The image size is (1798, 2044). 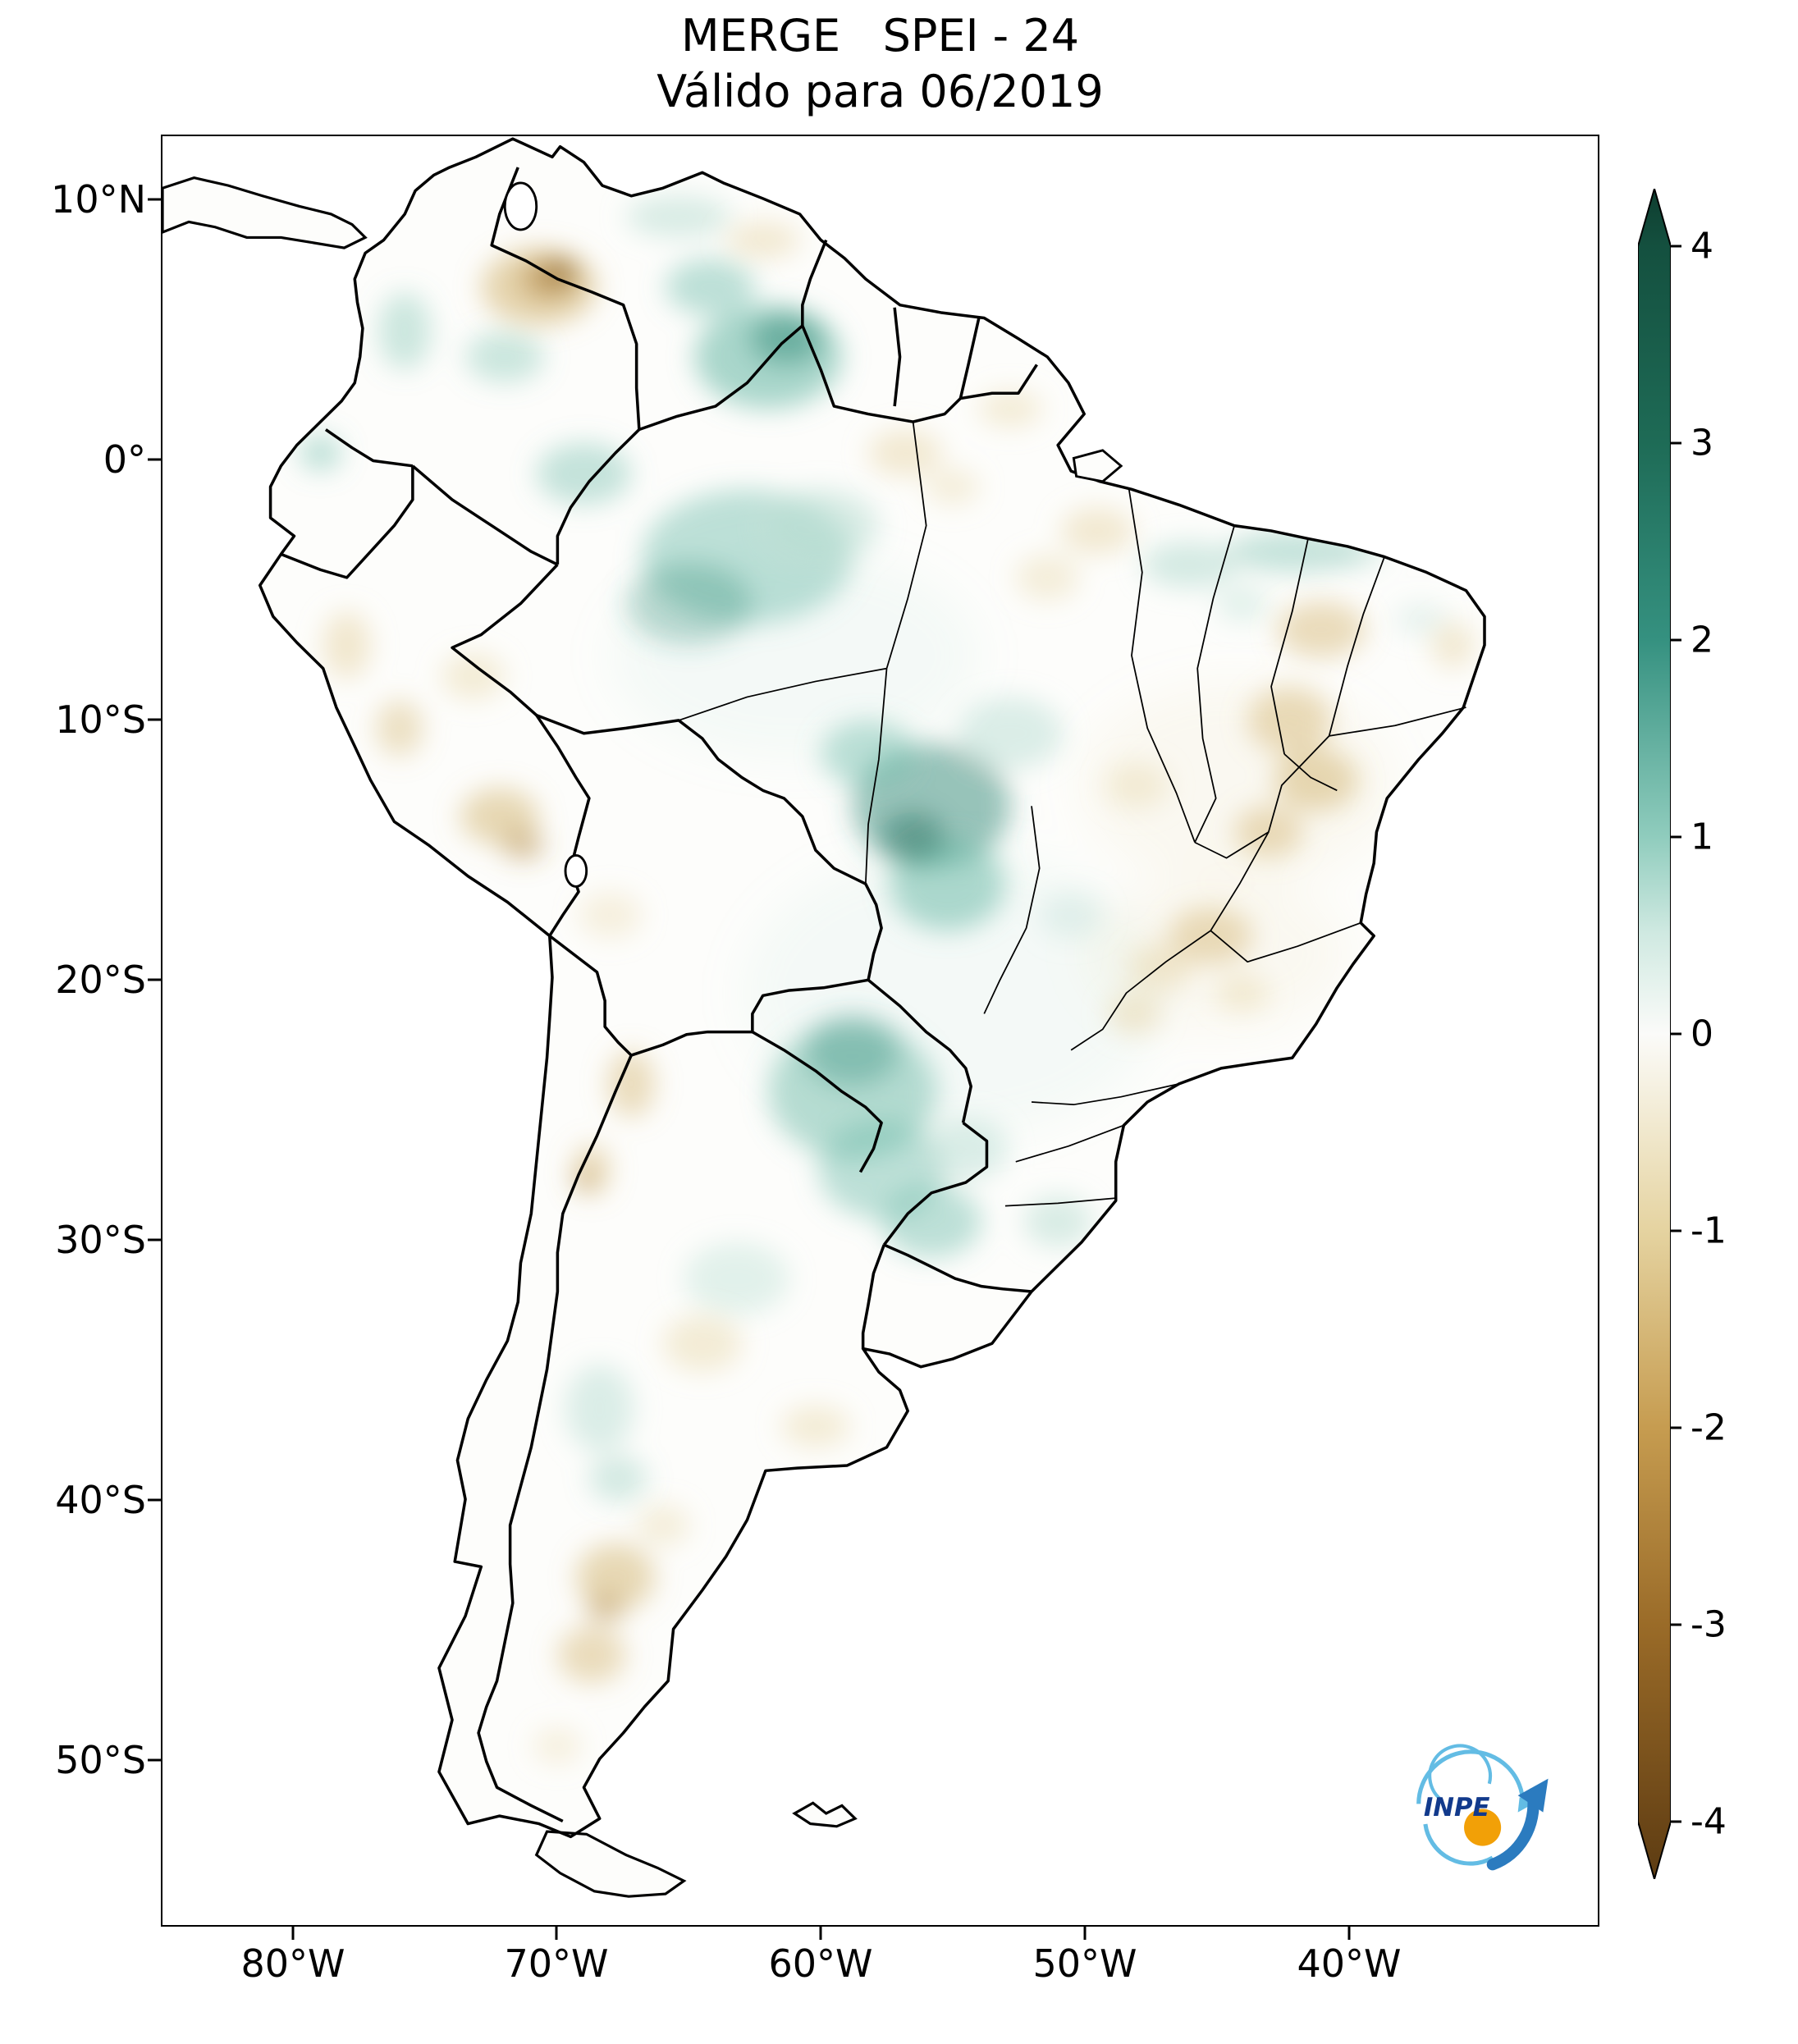 I want to click on lon-tick-label: 50°W, so click(x=1084, y=1964).